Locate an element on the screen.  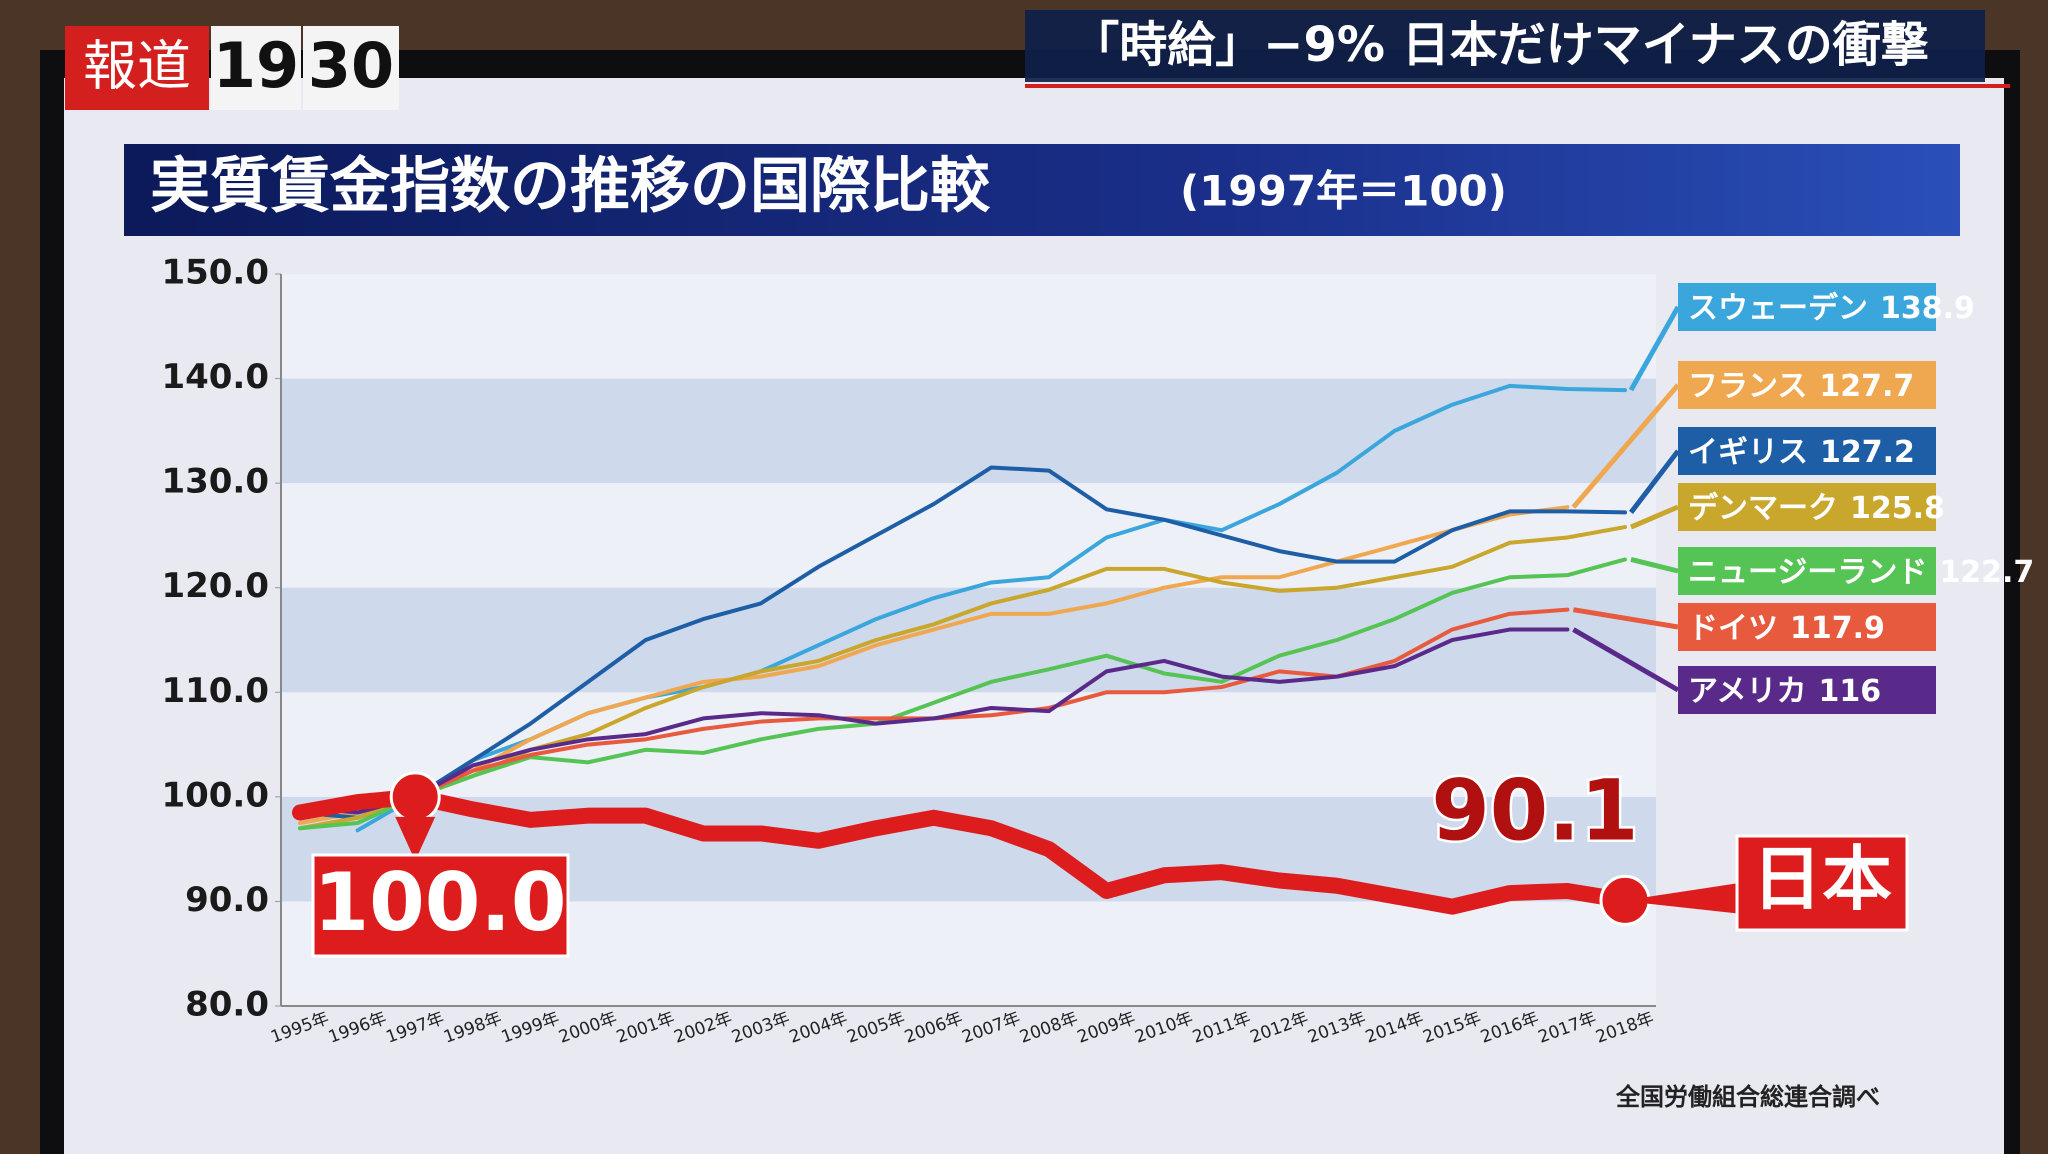
y-tick-label: 80.0 is located at coordinates (227, 1005).